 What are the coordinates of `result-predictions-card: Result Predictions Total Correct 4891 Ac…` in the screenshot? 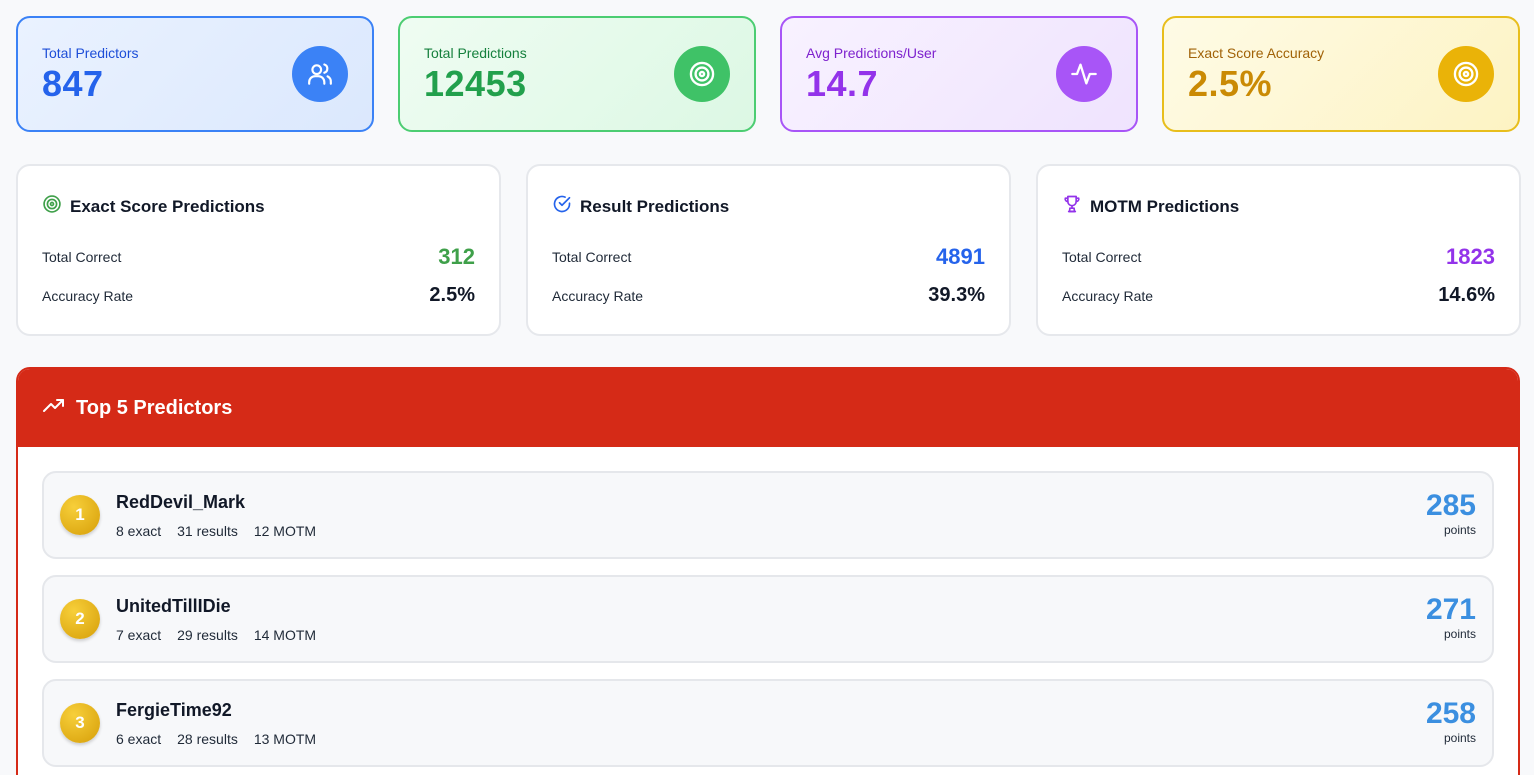 It's located at (768, 250).